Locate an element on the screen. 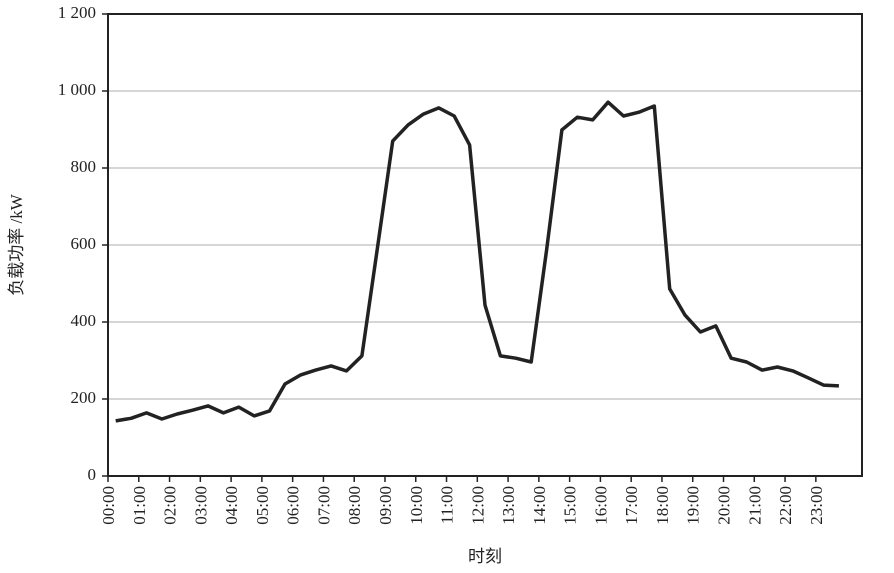 The height and width of the screenshot is (573, 894). x-tick-label: 08:00 is located at coordinates (354, 505).